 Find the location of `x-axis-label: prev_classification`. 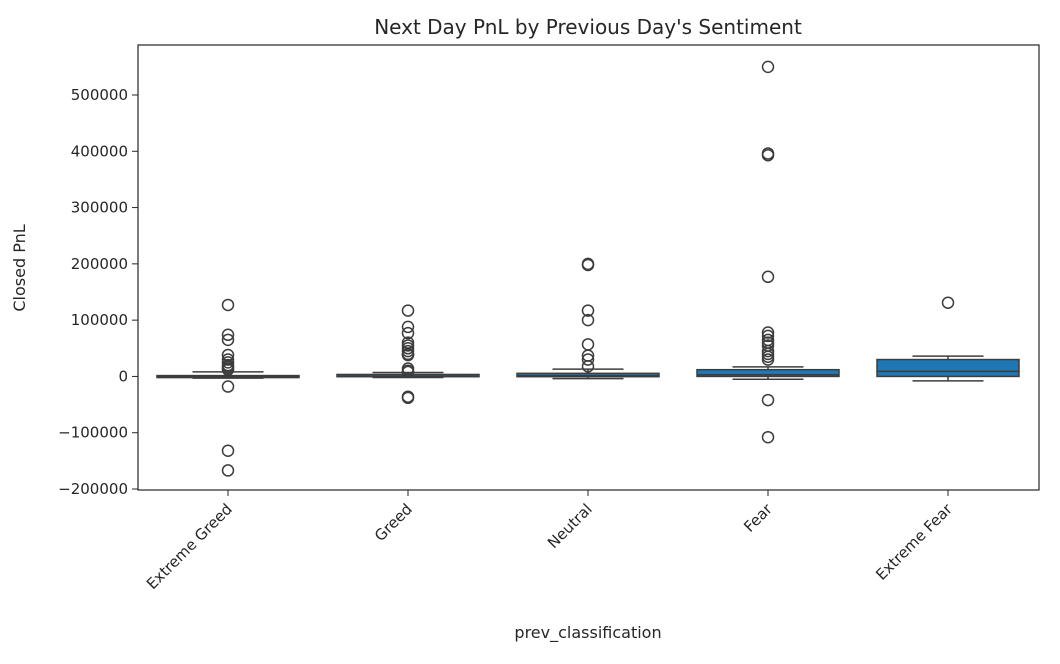

x-axis-label: prev_classification is located at coordinates (587, 633).